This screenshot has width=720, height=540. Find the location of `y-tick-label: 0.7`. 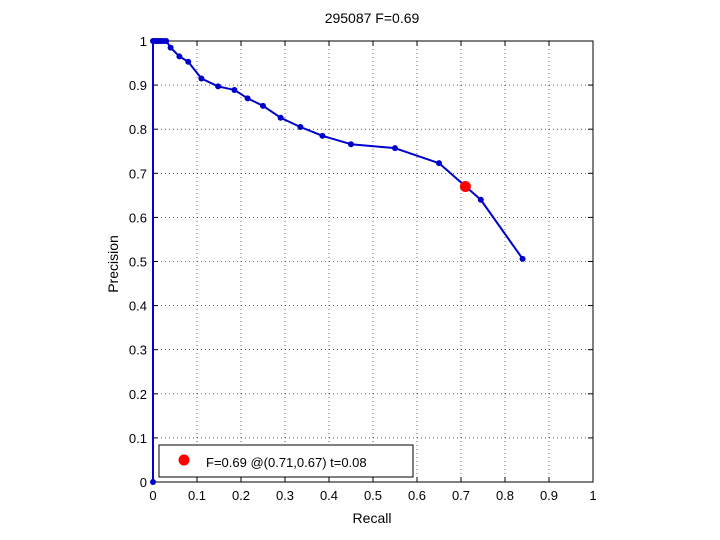

y-tick-label: 0.7 is located at coordinates (138, 173).